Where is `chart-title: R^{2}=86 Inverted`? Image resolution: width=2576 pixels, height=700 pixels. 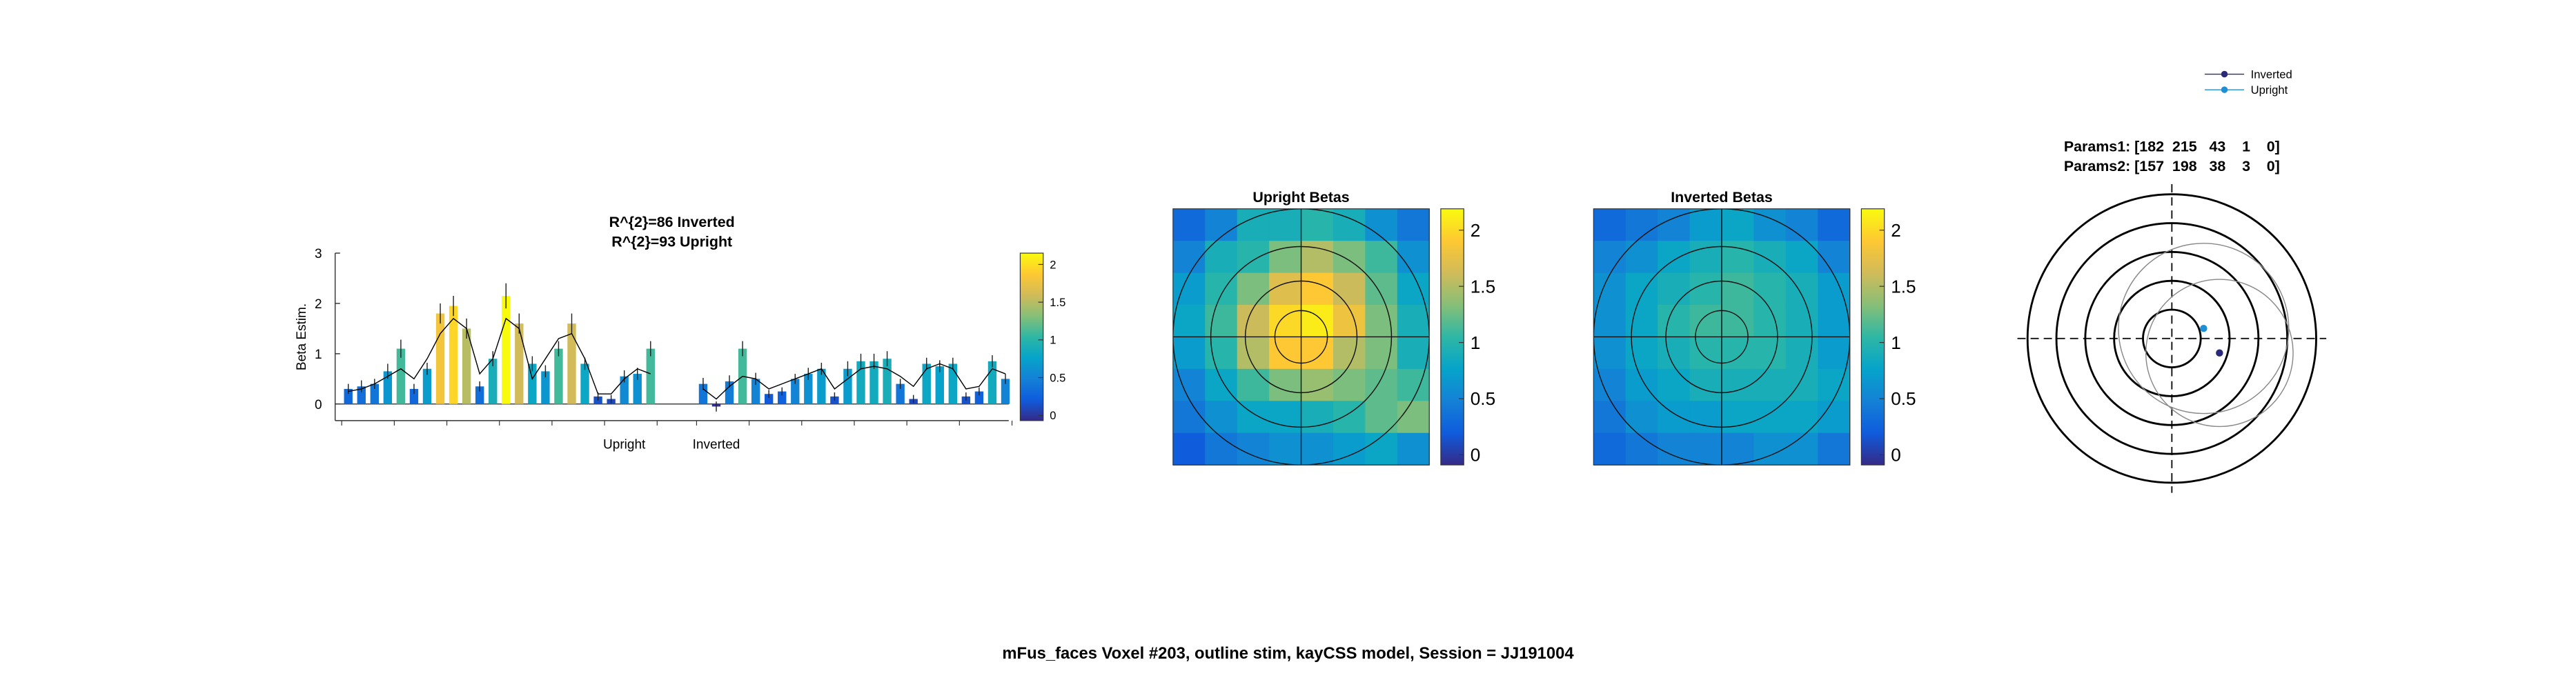
chart-title: R^{2}=86 Inverted is located at coordinates (672, 222).